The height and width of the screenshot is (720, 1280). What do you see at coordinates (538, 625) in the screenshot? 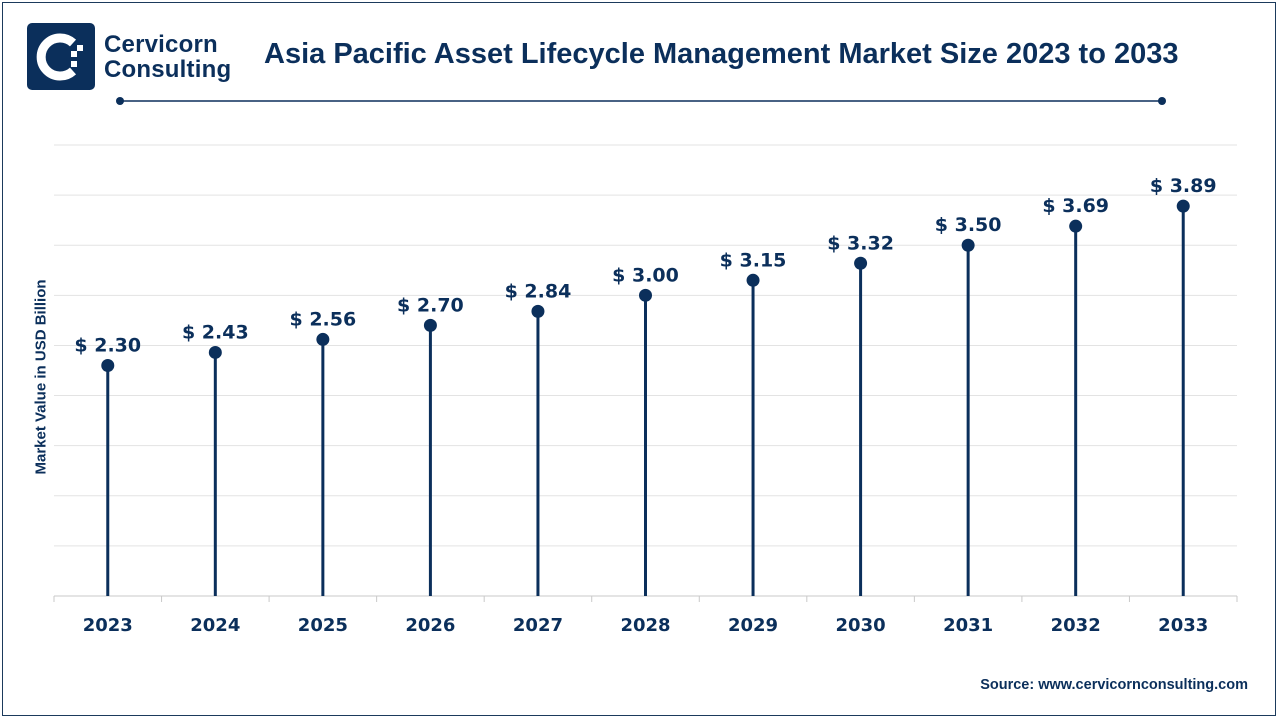
I see `x-tick-2027: 2027` at bounding box center [538, 625].